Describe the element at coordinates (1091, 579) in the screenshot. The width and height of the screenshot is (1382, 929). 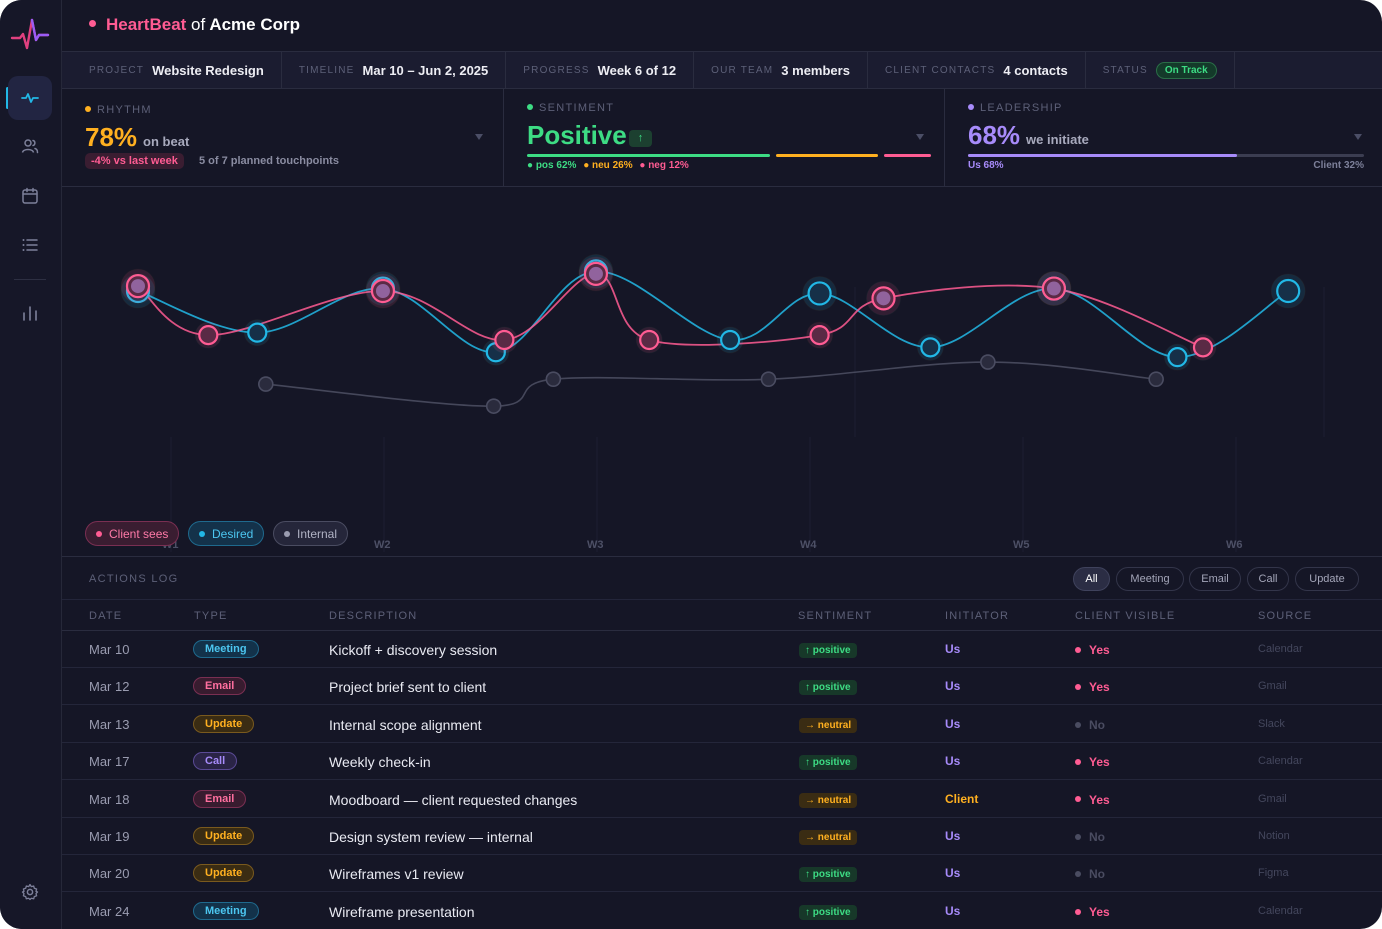
I see `filter-all: All` at that location.